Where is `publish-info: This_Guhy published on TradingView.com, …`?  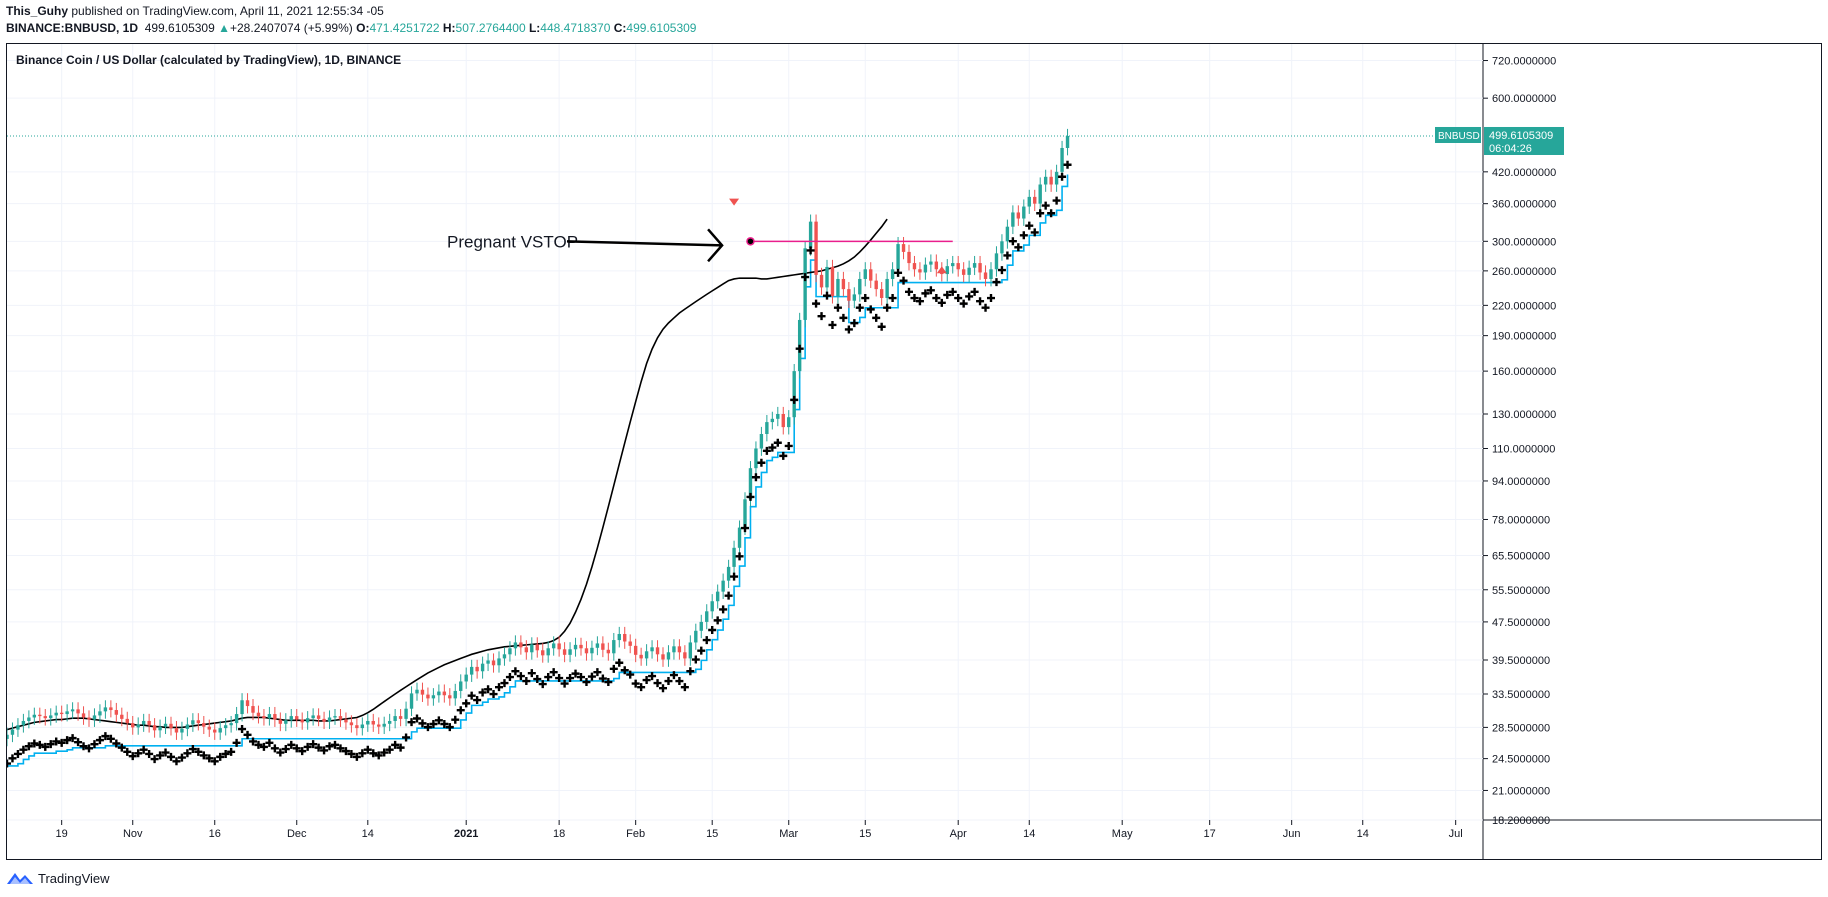
publish-info: This_Guhy published on TradingView.com, … is located at coordinates (195, 11).